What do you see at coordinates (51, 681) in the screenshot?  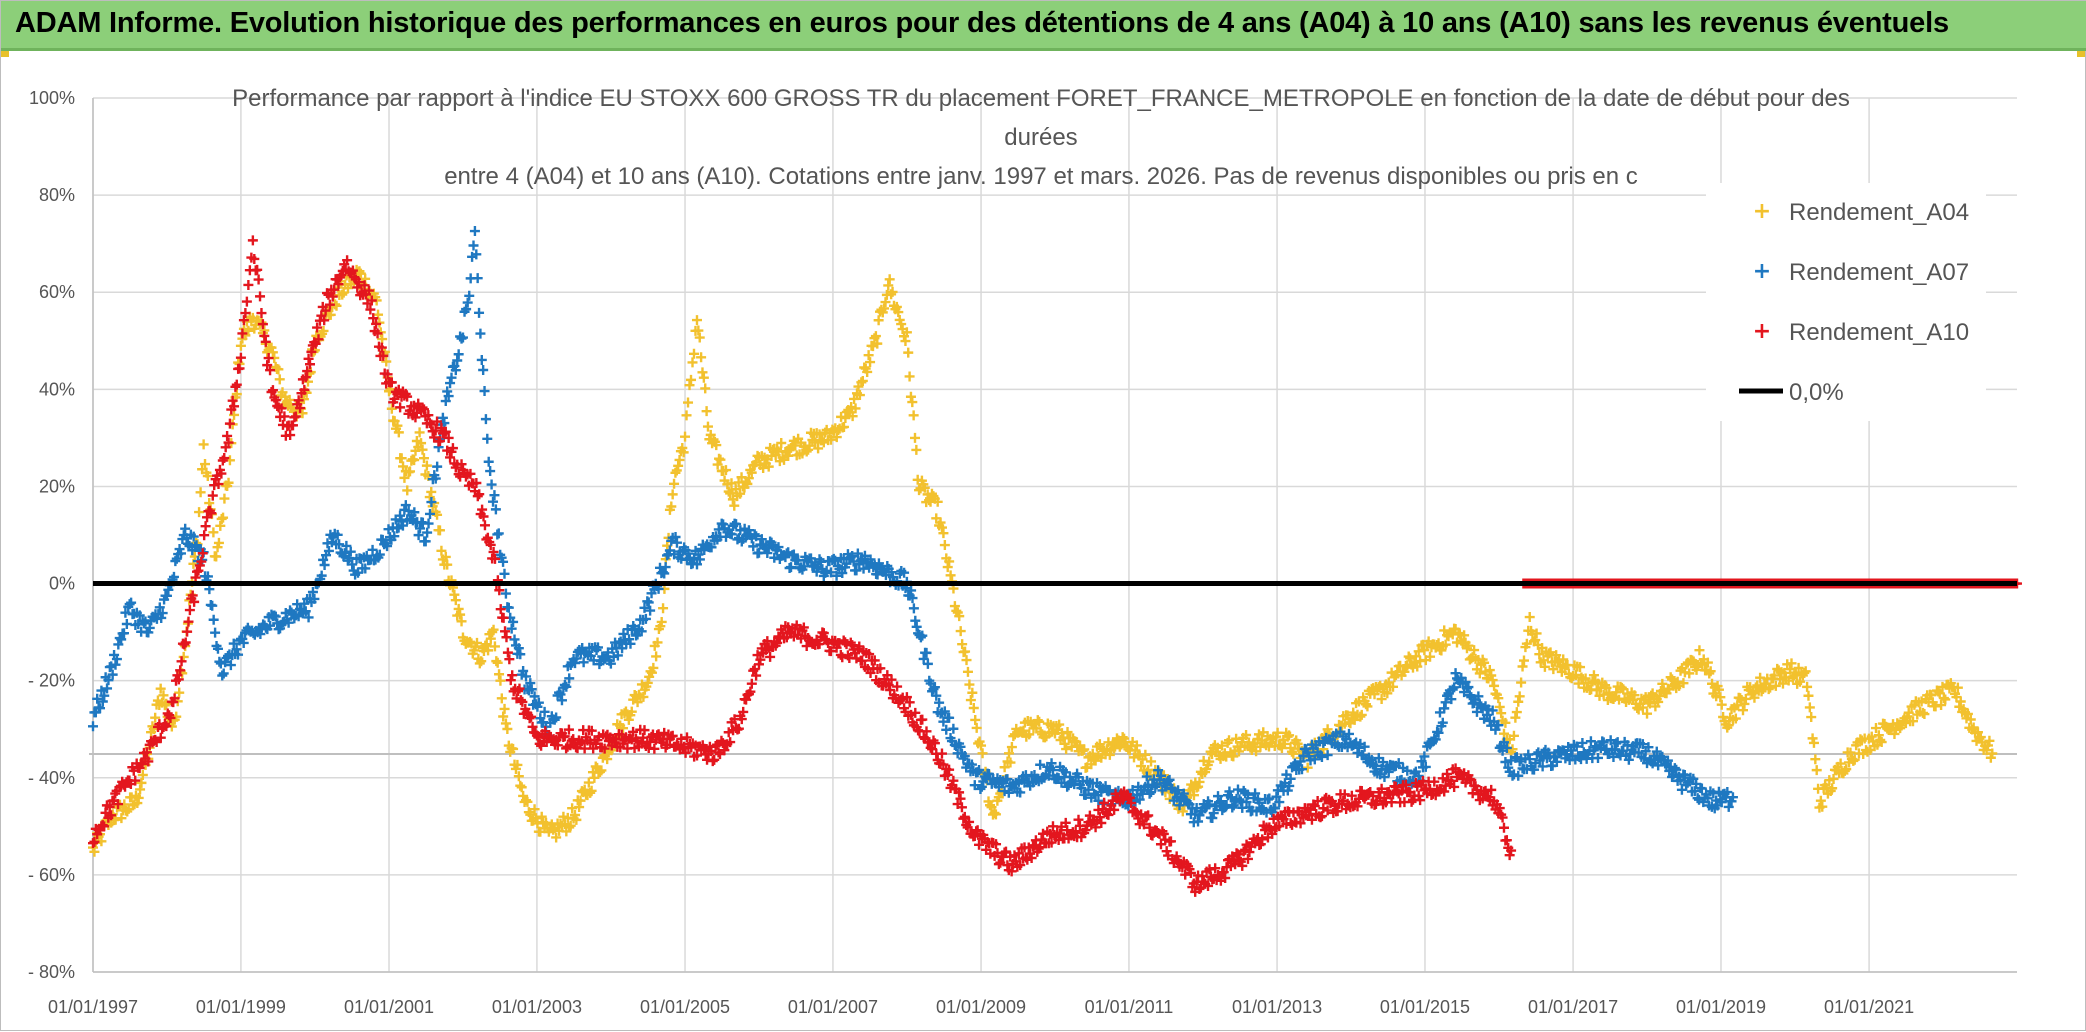 I see `y-tick-label: - 20%` at bounding box center [51, 681].